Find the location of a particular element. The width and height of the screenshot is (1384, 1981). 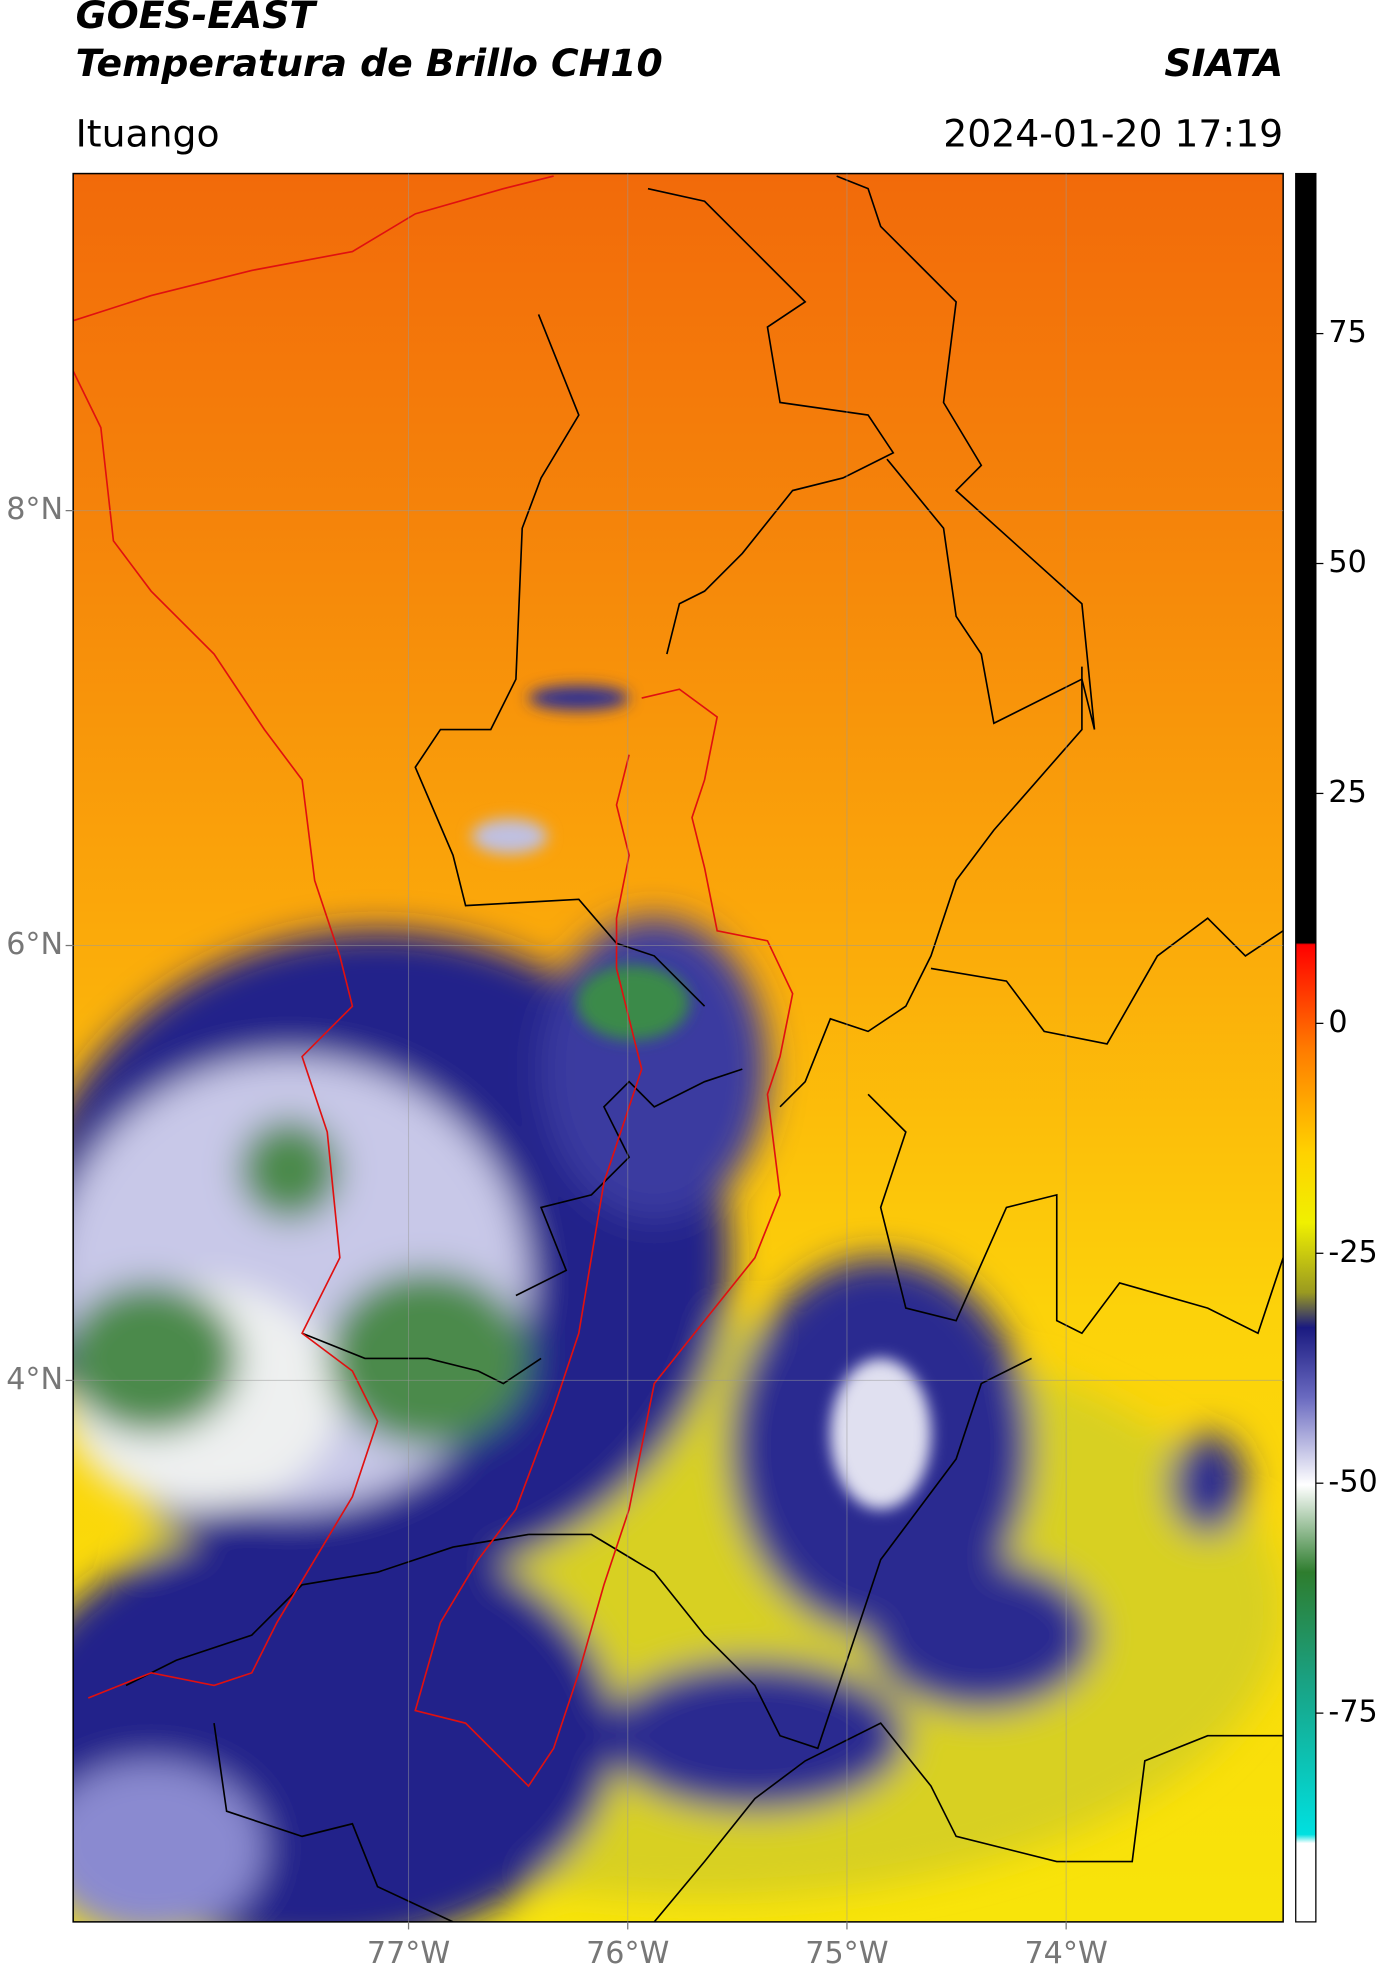

colorbar-tick-label: -75 is located at coordinates (1352, 1712).